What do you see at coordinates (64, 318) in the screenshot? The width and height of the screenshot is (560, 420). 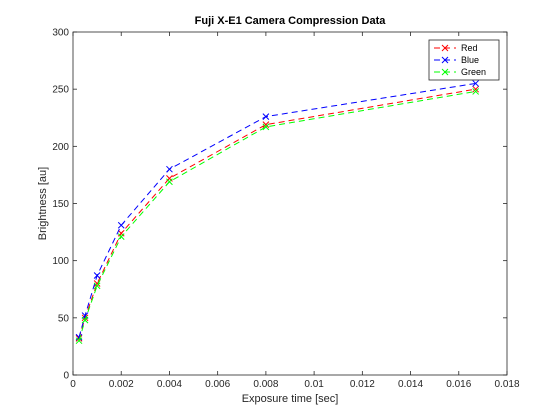 I see `y-tick-label: 50` at bounding box center [64, 318].